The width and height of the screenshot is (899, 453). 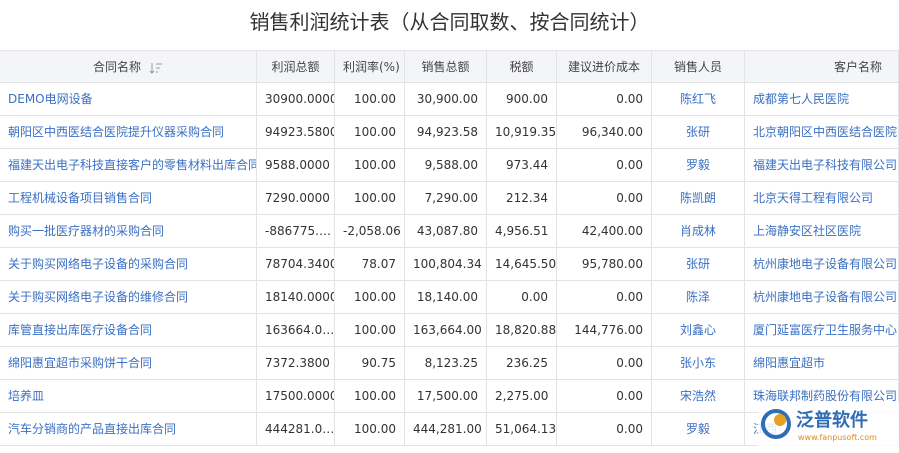 I want to click on table-cell: 144,776.00, so click(x=604, y=330).